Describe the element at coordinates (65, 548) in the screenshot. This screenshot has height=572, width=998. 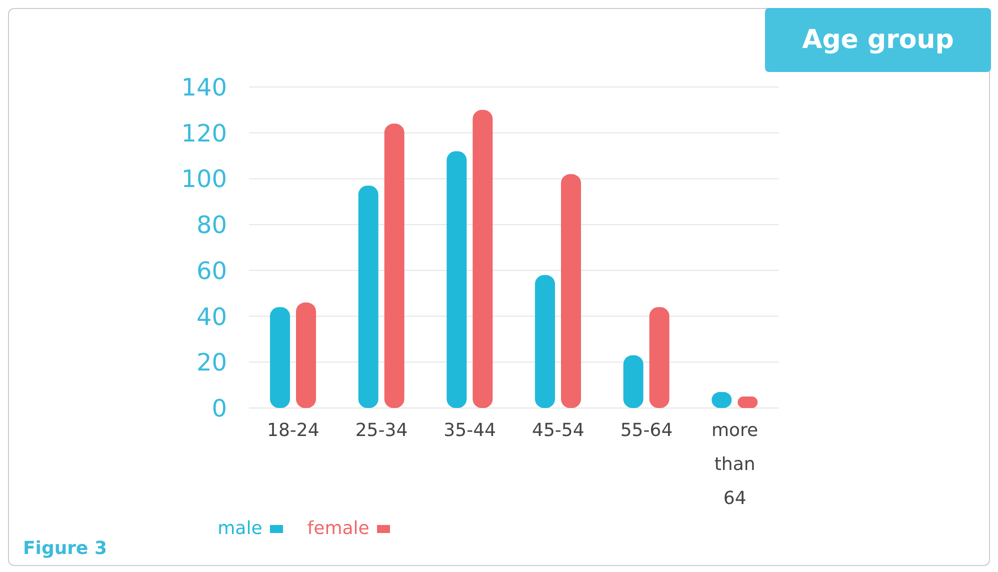
I see `caption: Figure 3` at that location.